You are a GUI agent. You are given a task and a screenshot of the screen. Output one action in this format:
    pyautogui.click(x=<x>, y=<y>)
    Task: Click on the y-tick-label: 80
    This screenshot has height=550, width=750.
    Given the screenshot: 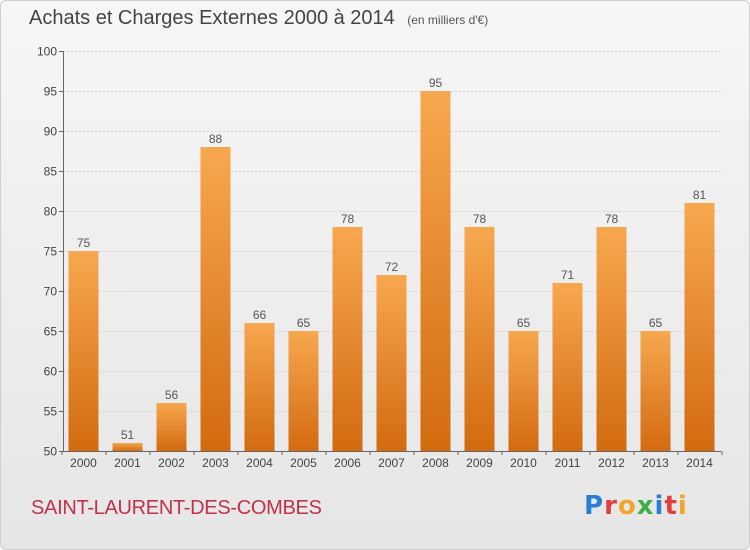 What is the action you would take?
    pyautogui.click(x=51, y=212)
    